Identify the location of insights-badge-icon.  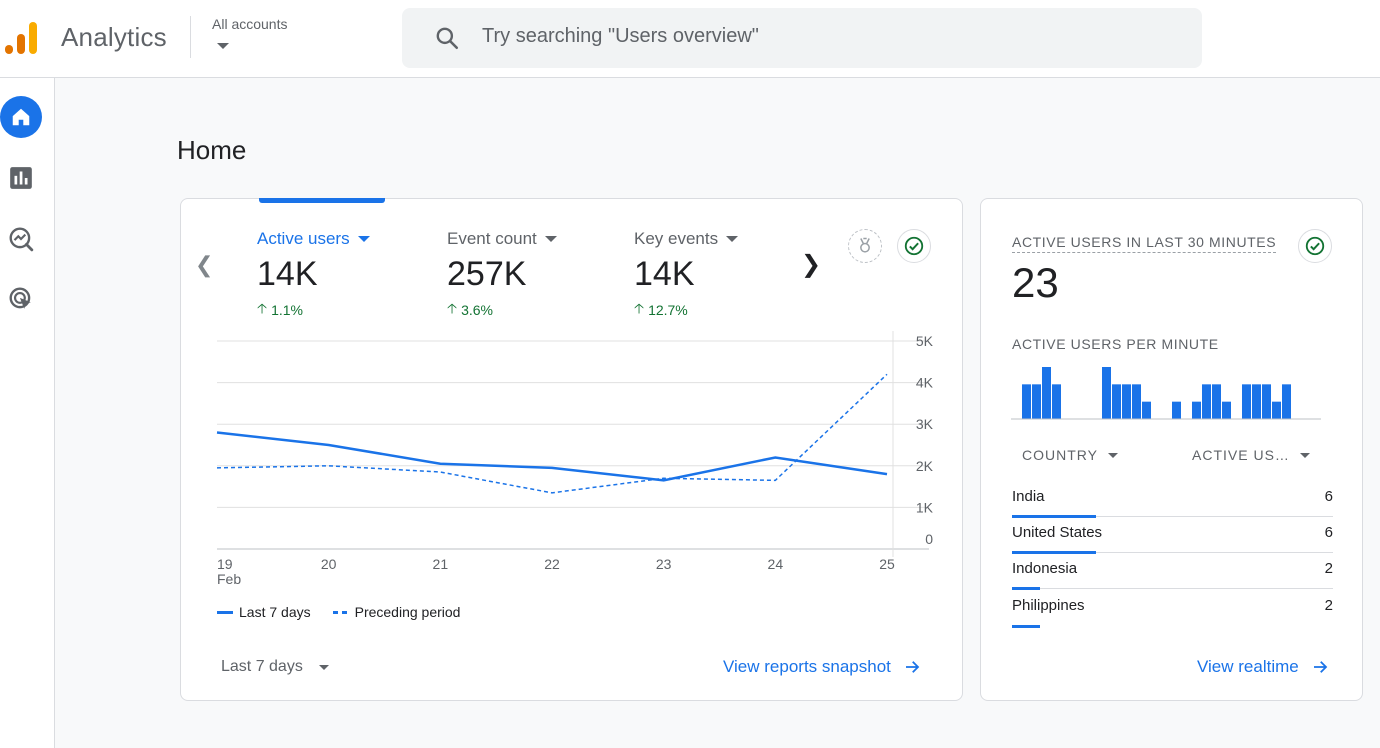
(865, 246).